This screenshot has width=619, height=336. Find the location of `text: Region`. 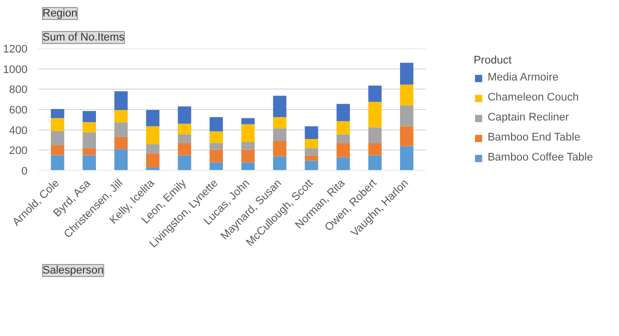

text: Region is located at coordinates (60, 14).